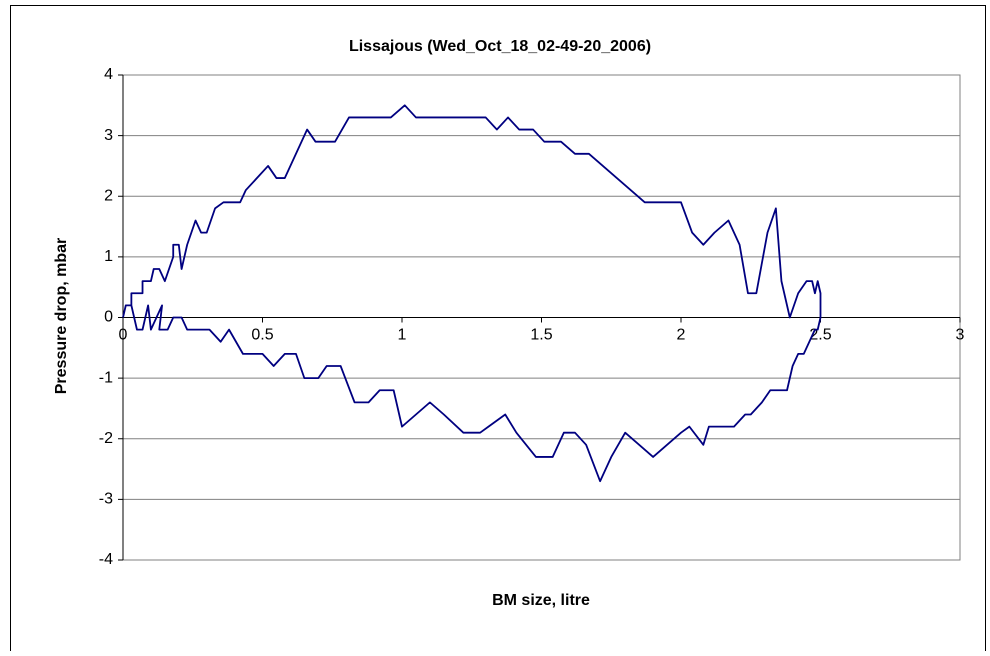  I want to click on x-tick-label: 1, so click(402, 335).